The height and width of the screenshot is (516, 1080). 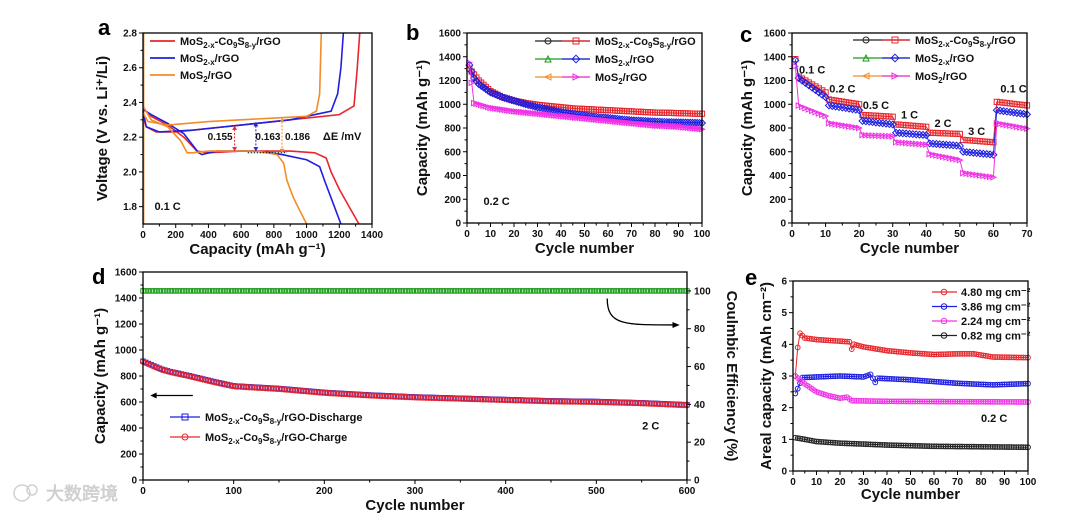 I want to click on y-tick-label: 1600, so click(x=450, y=34).